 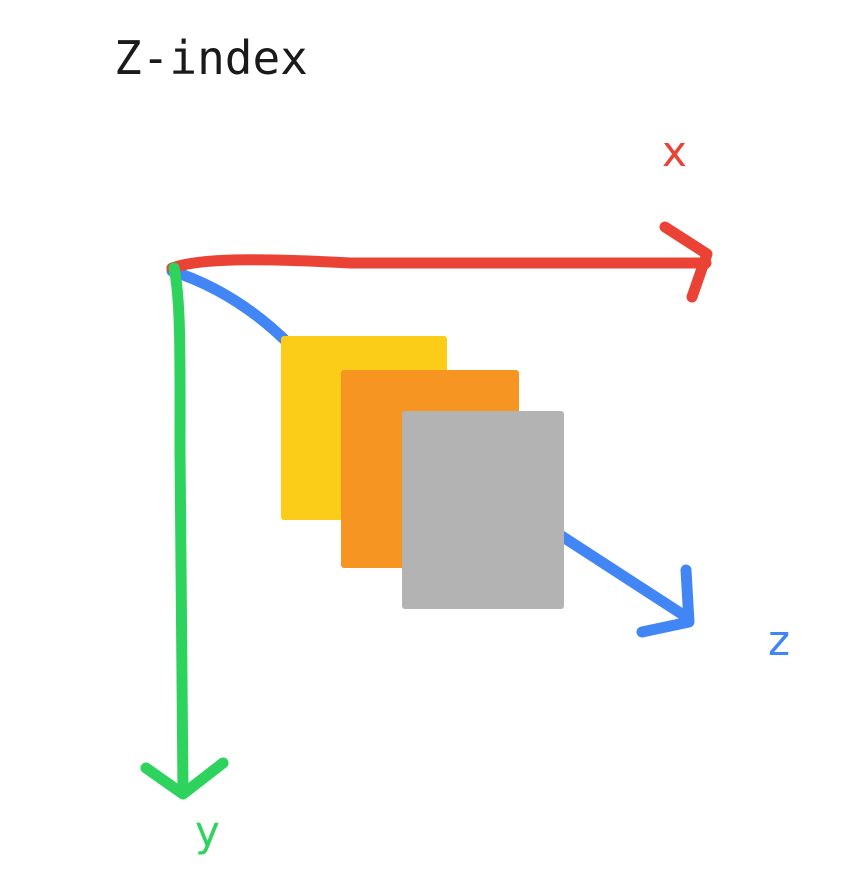 I want to click on y-axis-label: y, so click(x=207, y=831).